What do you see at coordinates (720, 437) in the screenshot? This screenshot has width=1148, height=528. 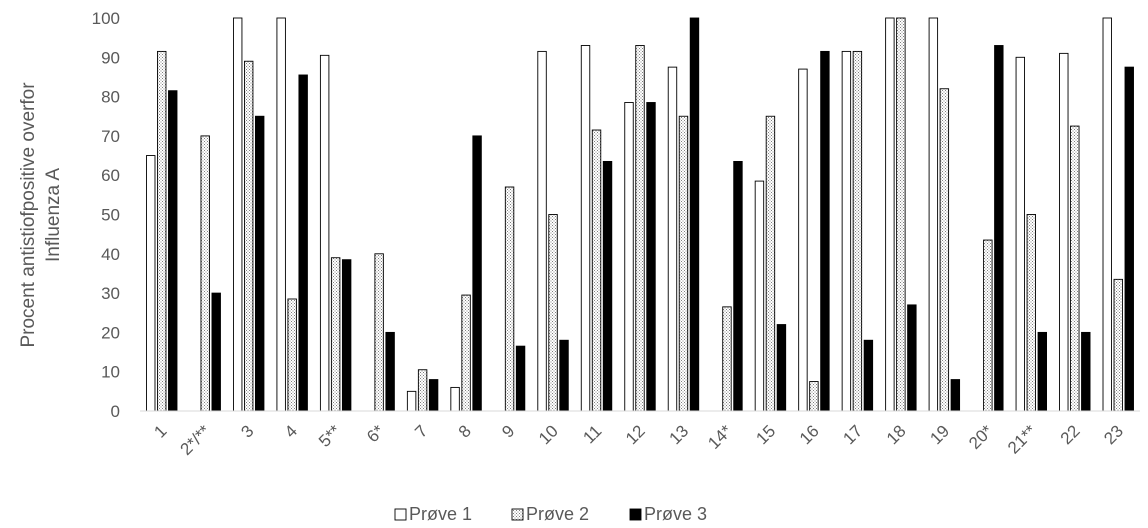 I see `x-tick-label: 14*` at bounding box center [720, 437].